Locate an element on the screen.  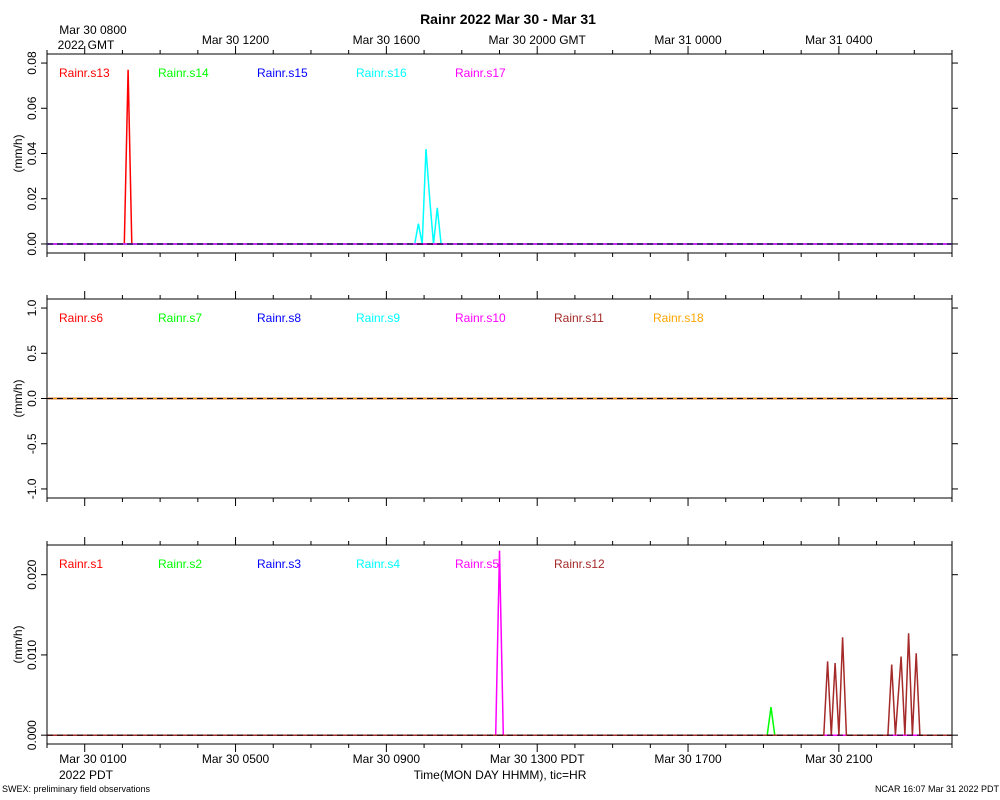
legend-entry-Rainr-s15: Rainr.s15 is located at coordinates (282, 73).